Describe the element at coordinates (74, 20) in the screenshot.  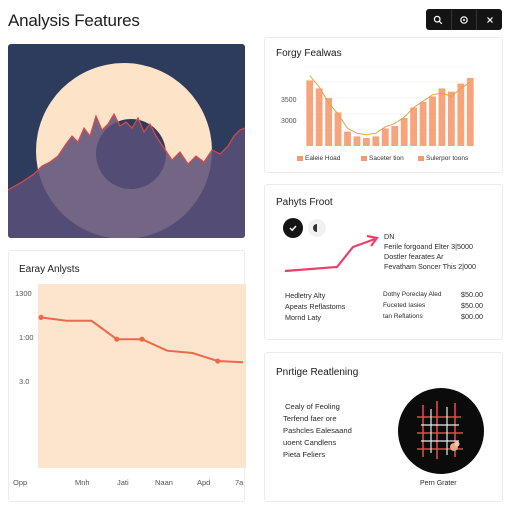
I see `app-title: Analysis Features` at that location.